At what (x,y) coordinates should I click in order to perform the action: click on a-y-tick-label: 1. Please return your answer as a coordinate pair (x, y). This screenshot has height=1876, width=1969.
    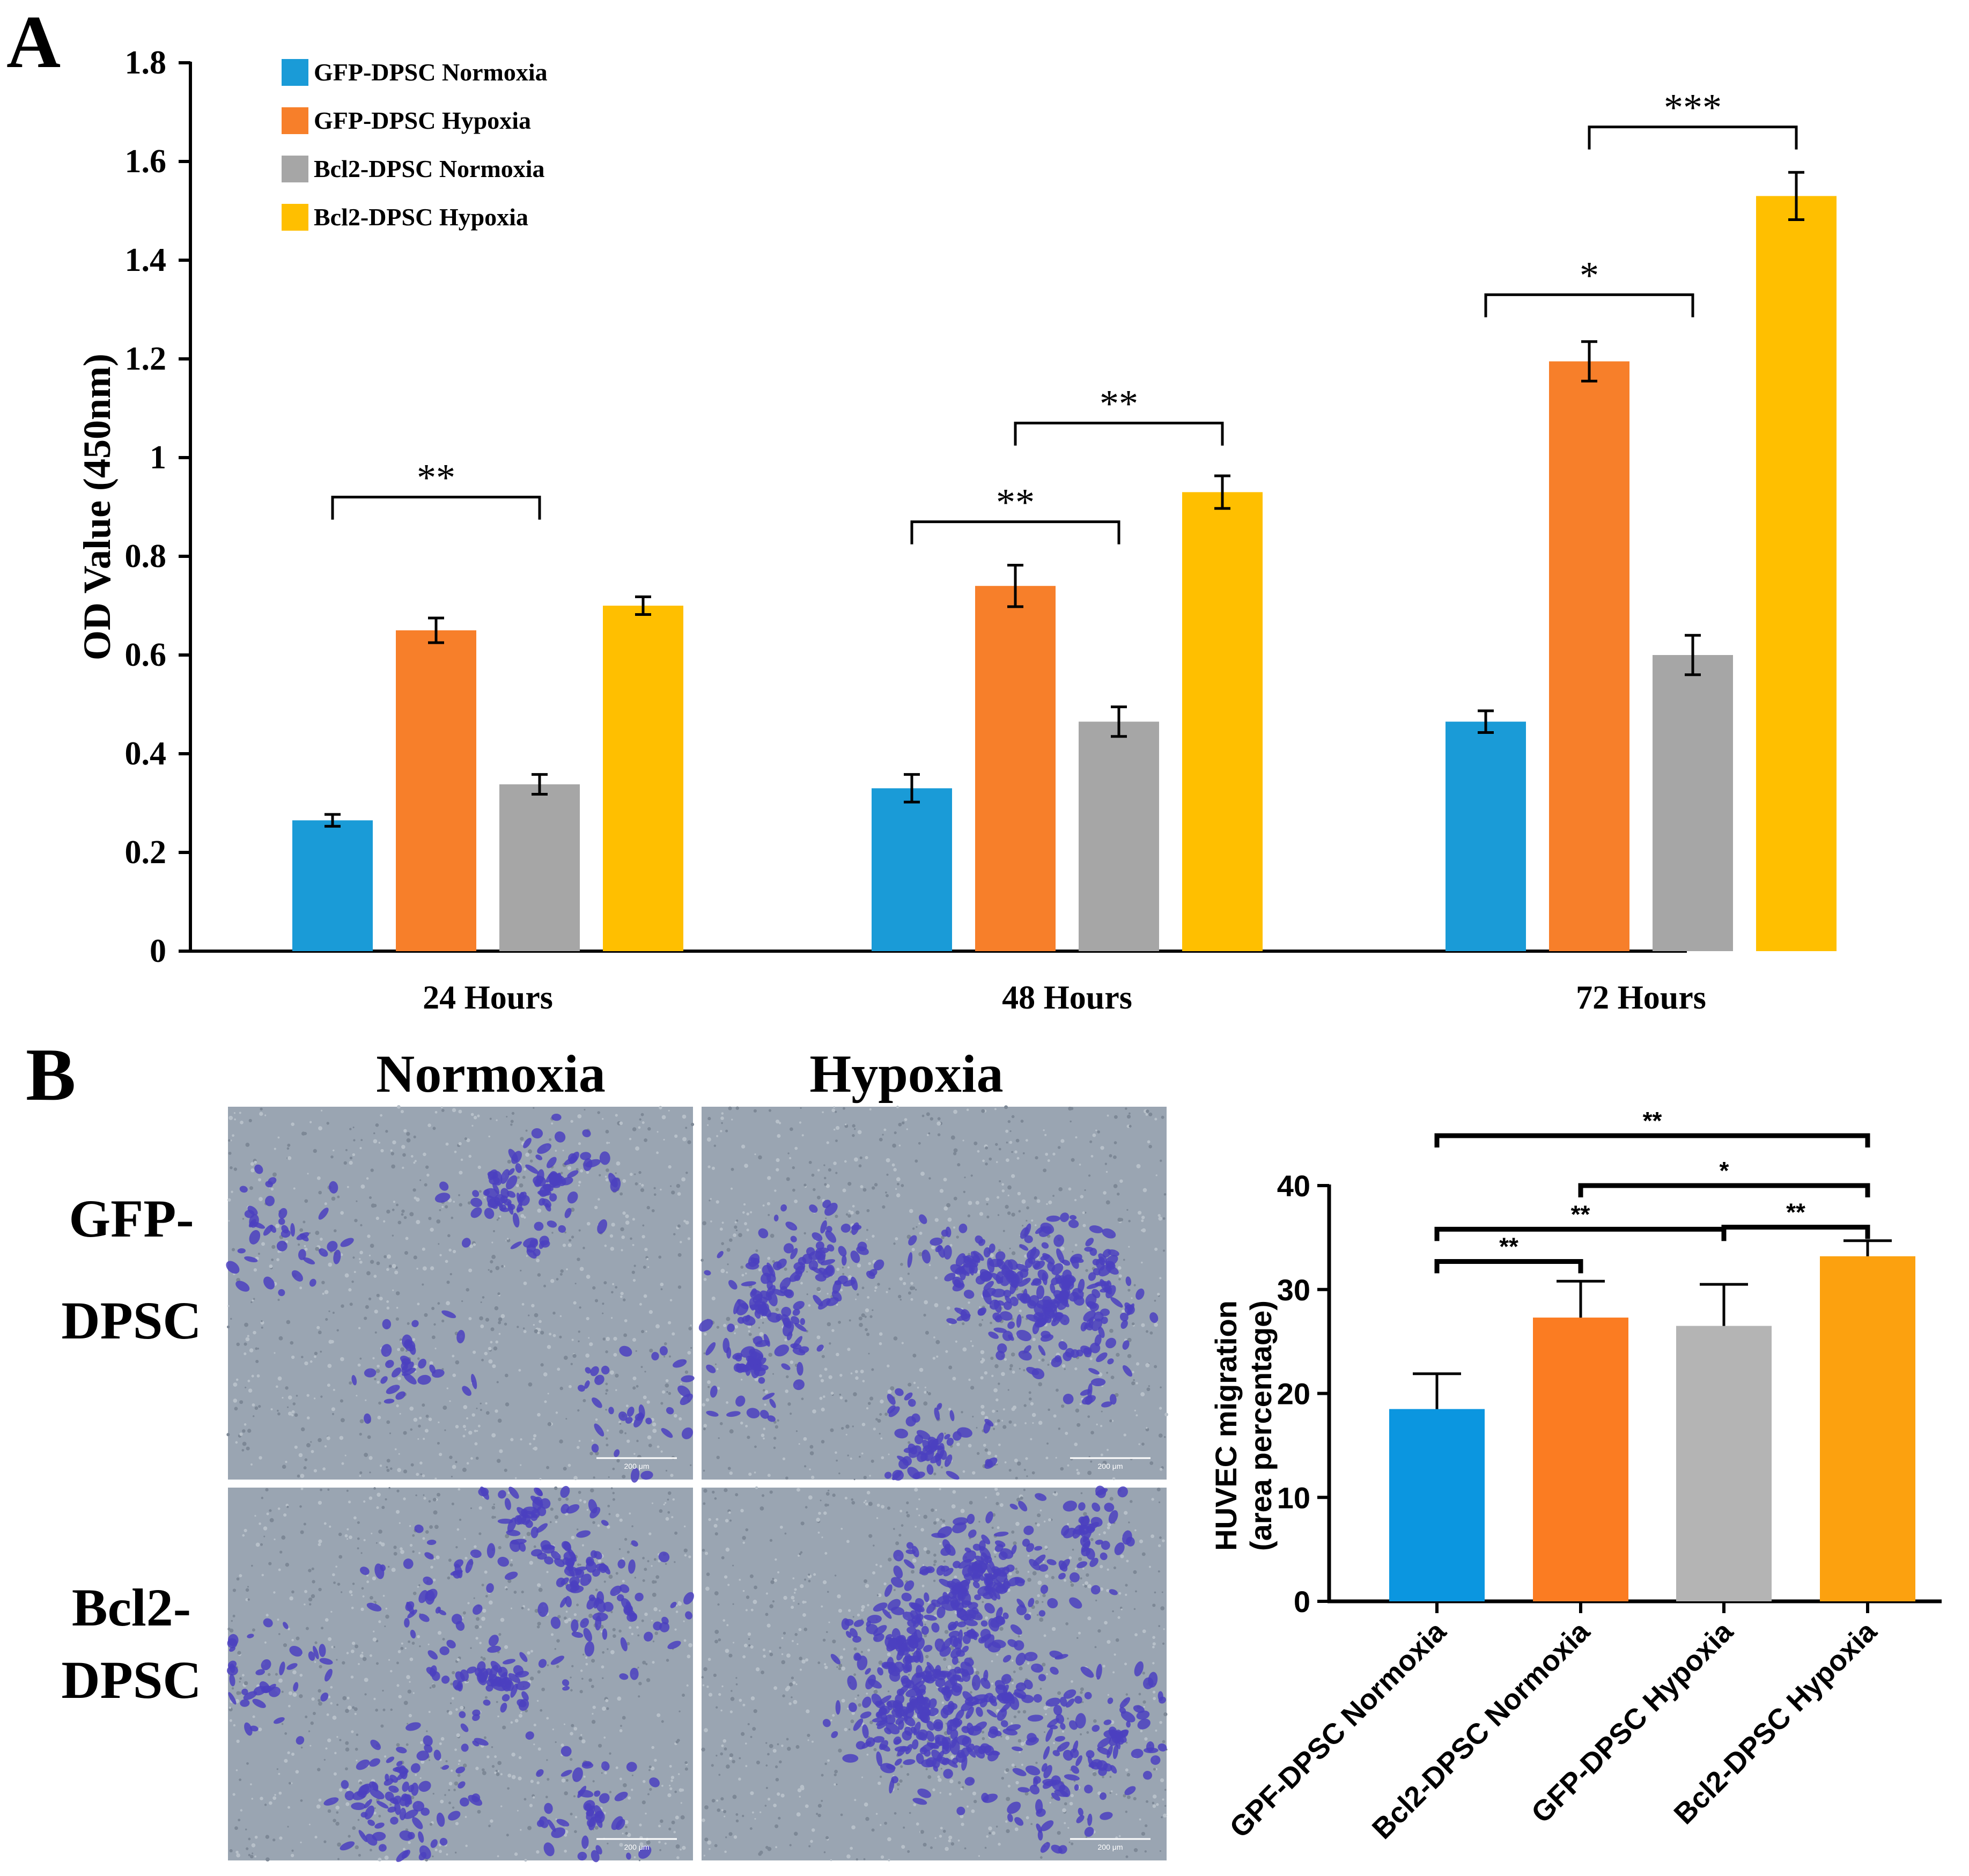
    Looking at the image, I should click on (158, 457).